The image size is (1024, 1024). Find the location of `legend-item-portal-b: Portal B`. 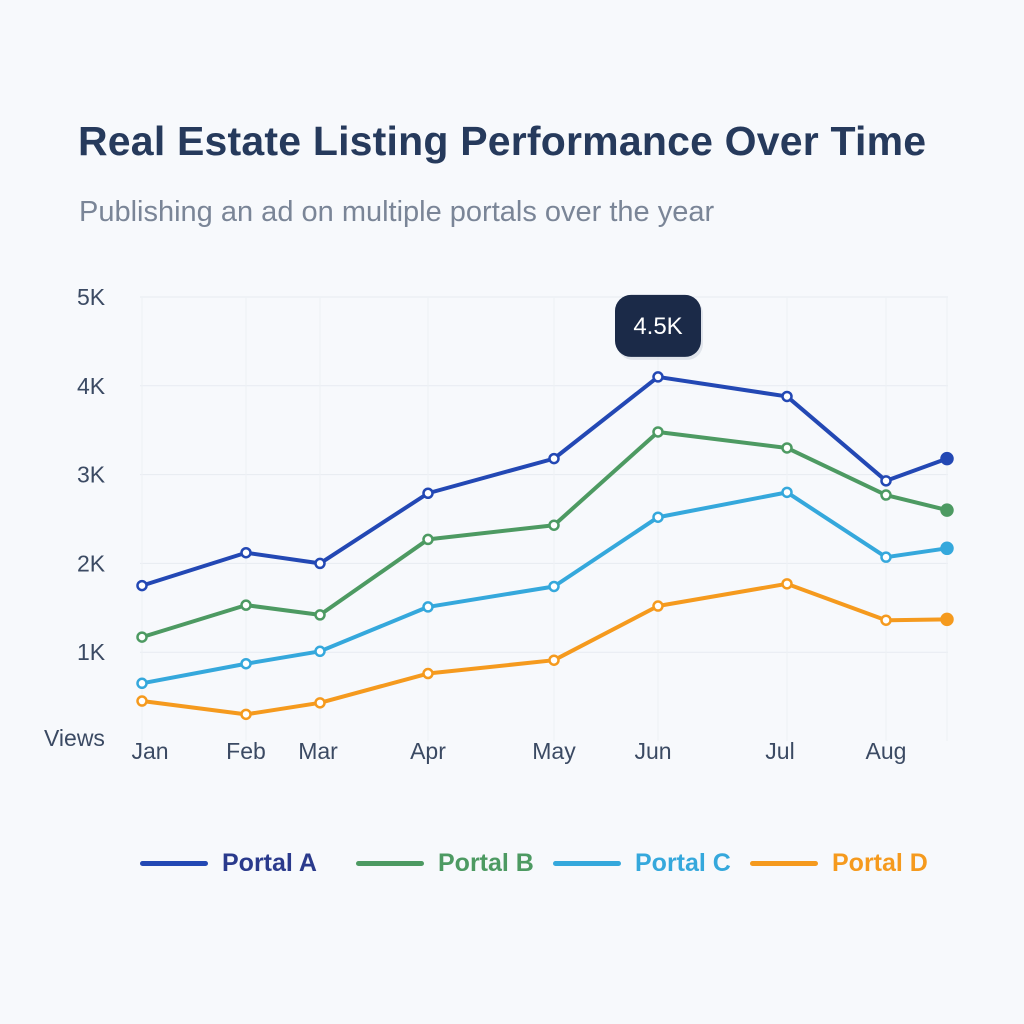

legend-item-portal-b: Portal B is located at coordinates (445, 863).